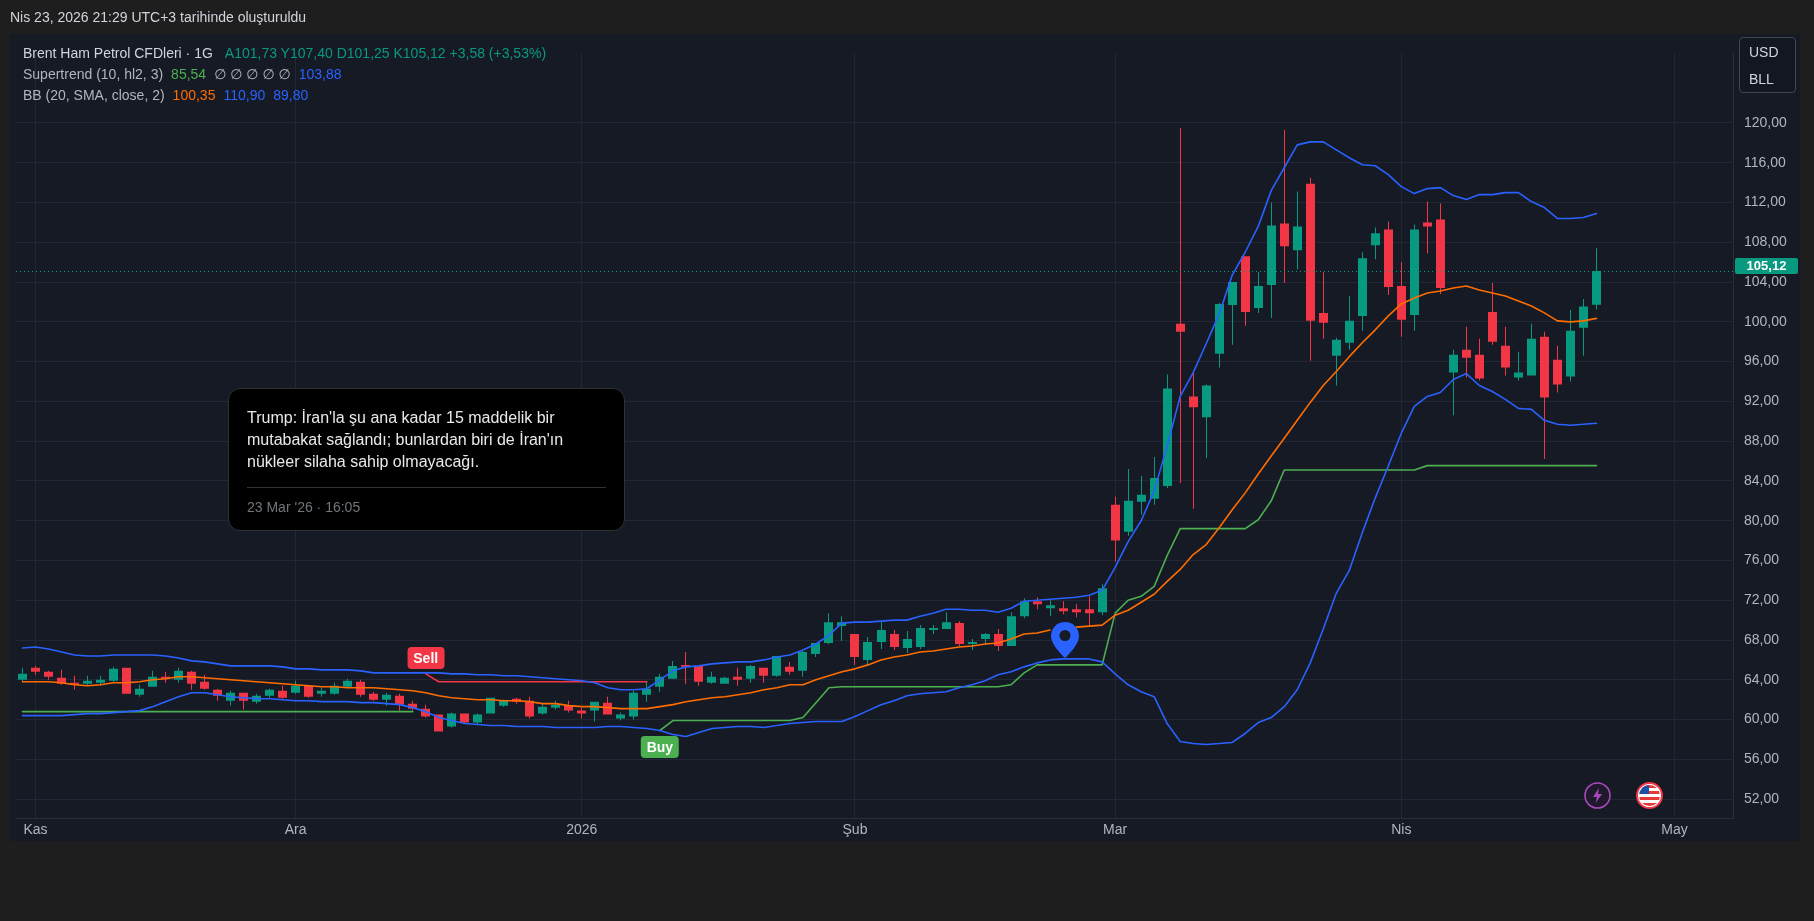 Image resolution: width=1814 pixels, height=921 pixels. What do you see at coordinates (1765, 201) in the screenshot?
I see `y-tick-label: 112,00` at bounding box center [1765, 201].